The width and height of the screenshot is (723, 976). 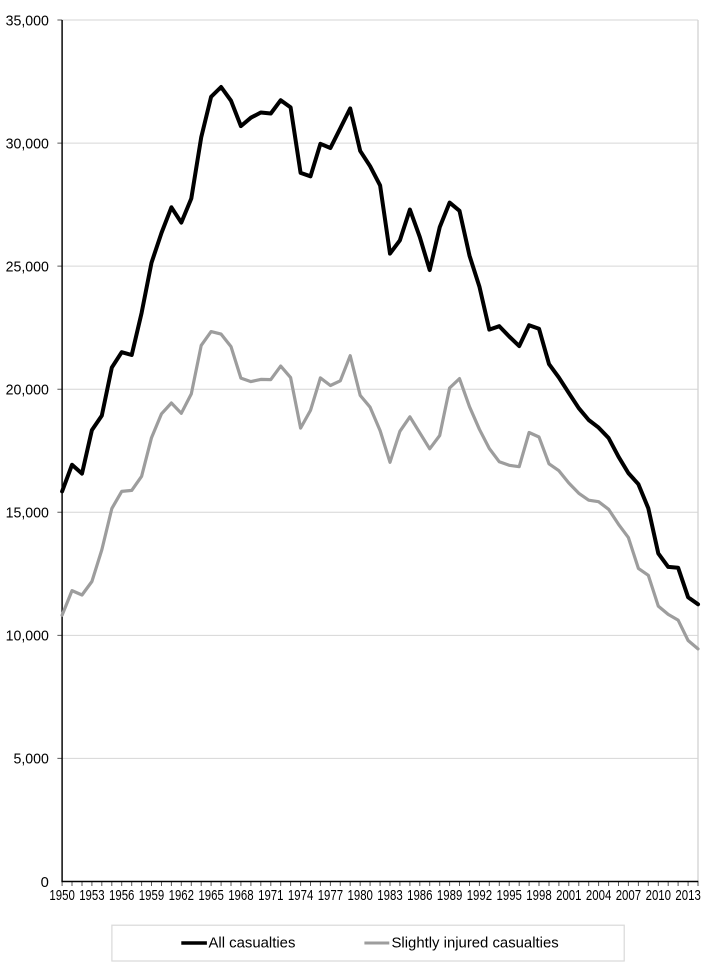 I want to click on svg-text: 1953, so click(x=91, y=896).